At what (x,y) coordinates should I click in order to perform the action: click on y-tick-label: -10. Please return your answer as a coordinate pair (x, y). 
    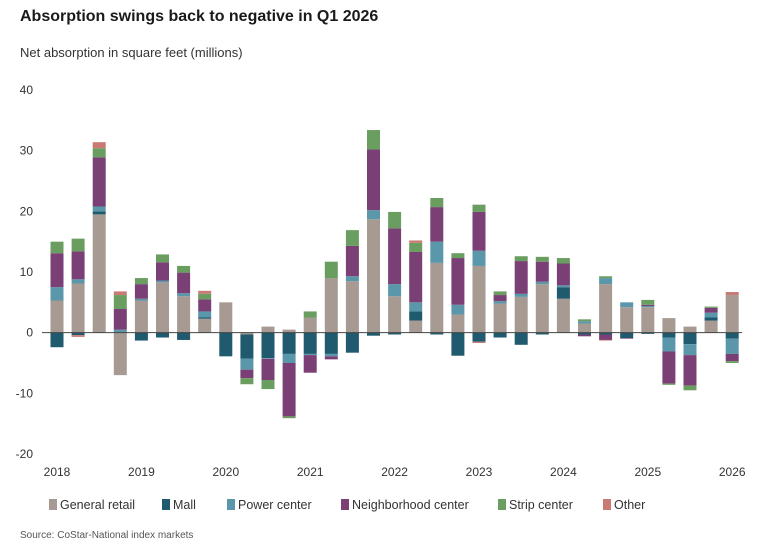
    Looking at the image, I should click on (25, 393).